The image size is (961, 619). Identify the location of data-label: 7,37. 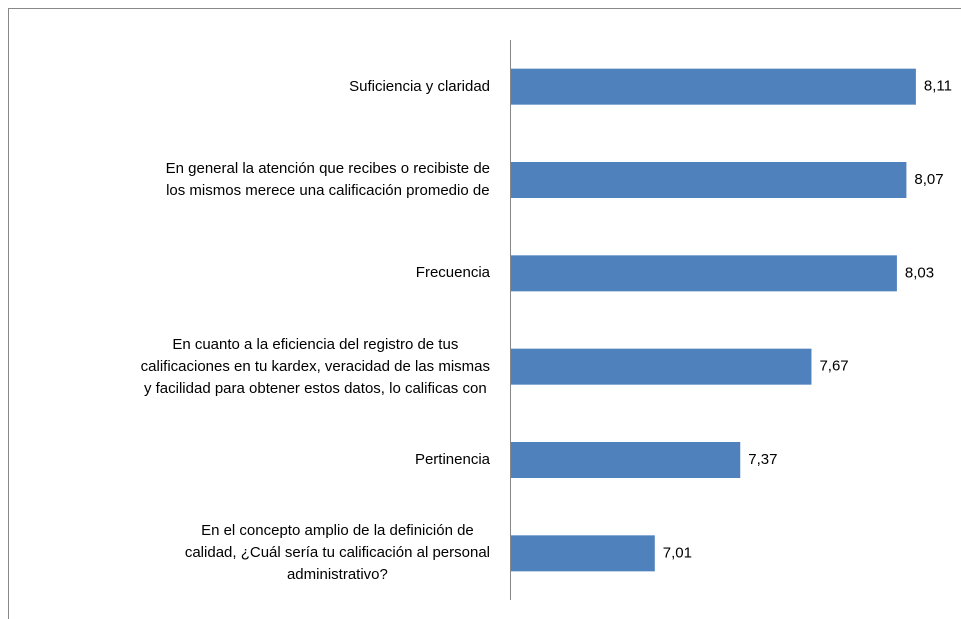
(762, 459).